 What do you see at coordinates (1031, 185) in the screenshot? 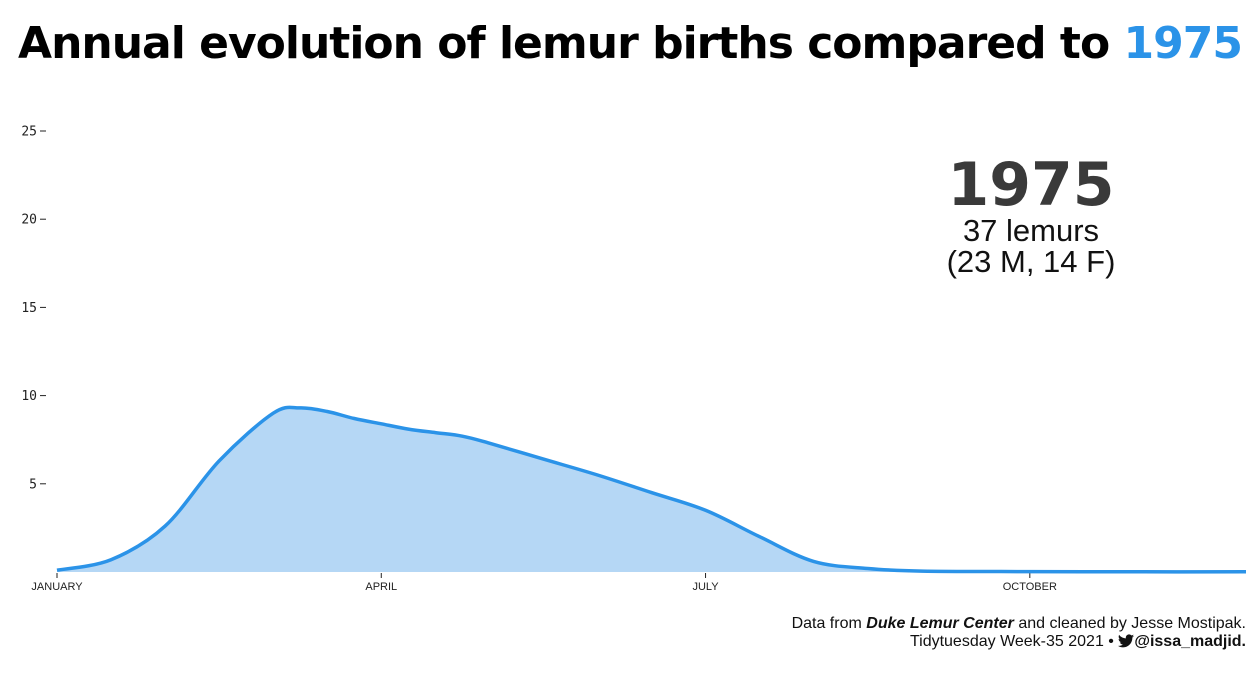
I see `annotation-year: 1975` at bounding box center [1031, 185].